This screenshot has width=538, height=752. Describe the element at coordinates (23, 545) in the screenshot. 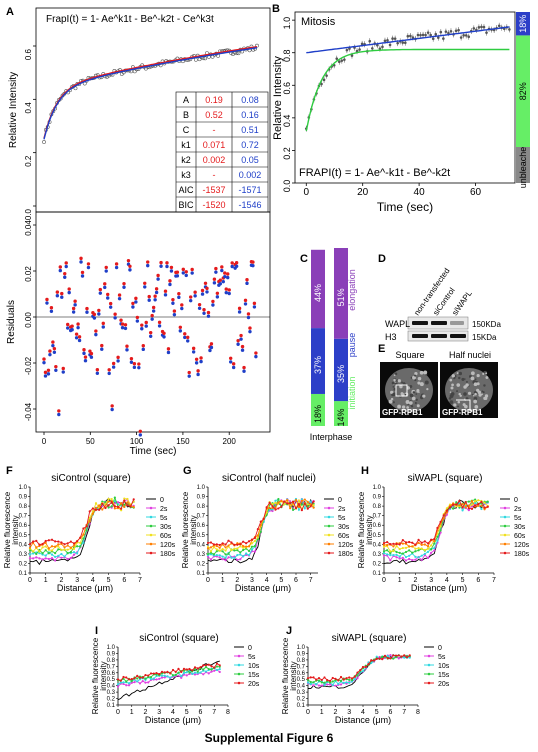

I see `y-tick-label: 0.4` at that location.